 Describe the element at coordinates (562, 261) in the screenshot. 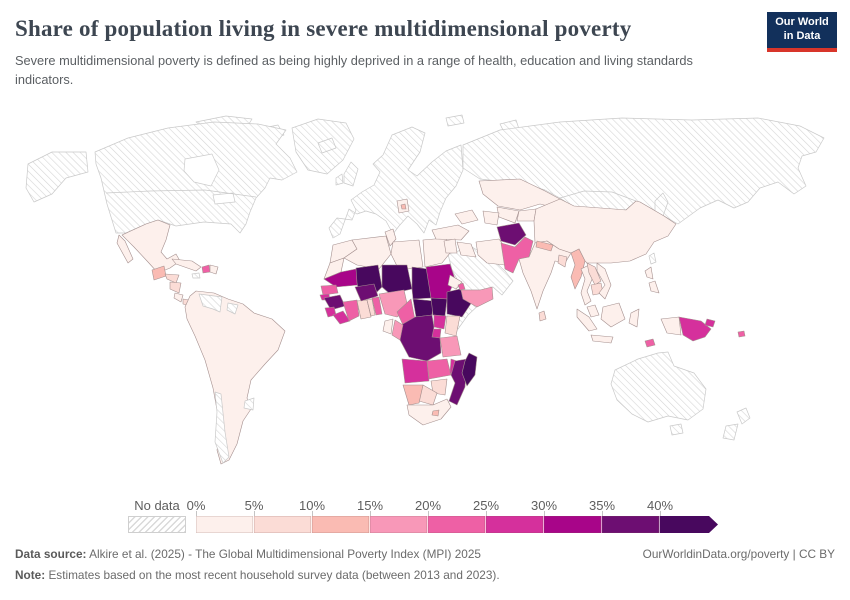

I see `country-bangladesh` at that location.